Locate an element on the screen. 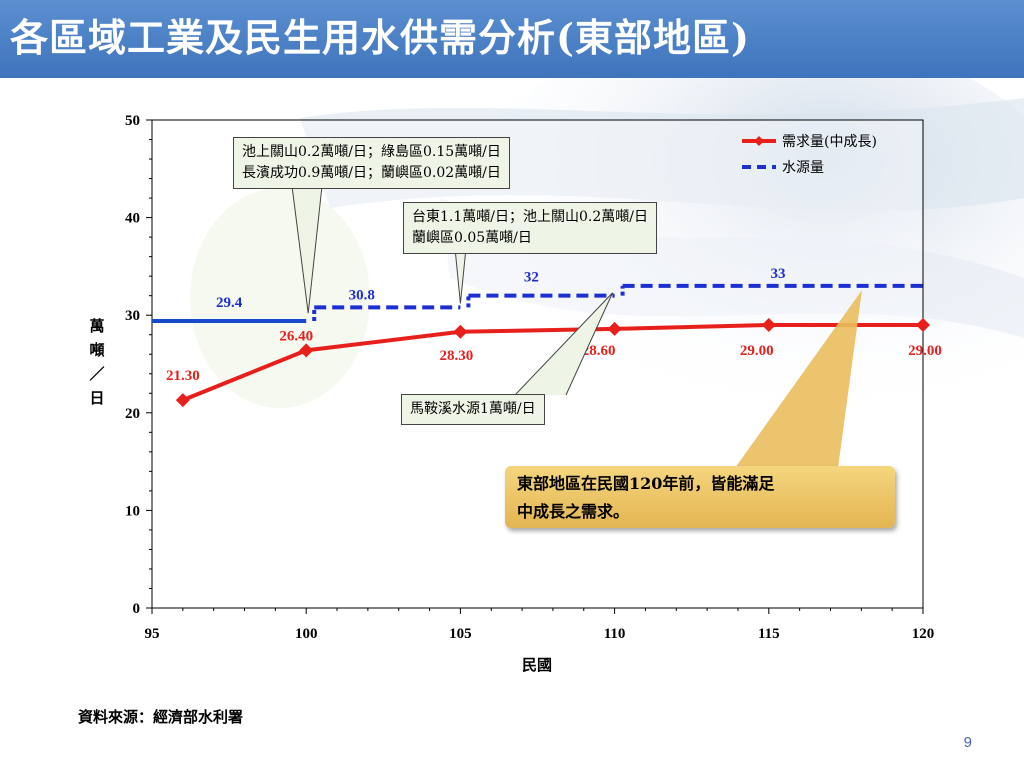 Image resolution: width=1024 pixels, height=768 pixels. callout-1-pointer is located at coordinates (307, 249).